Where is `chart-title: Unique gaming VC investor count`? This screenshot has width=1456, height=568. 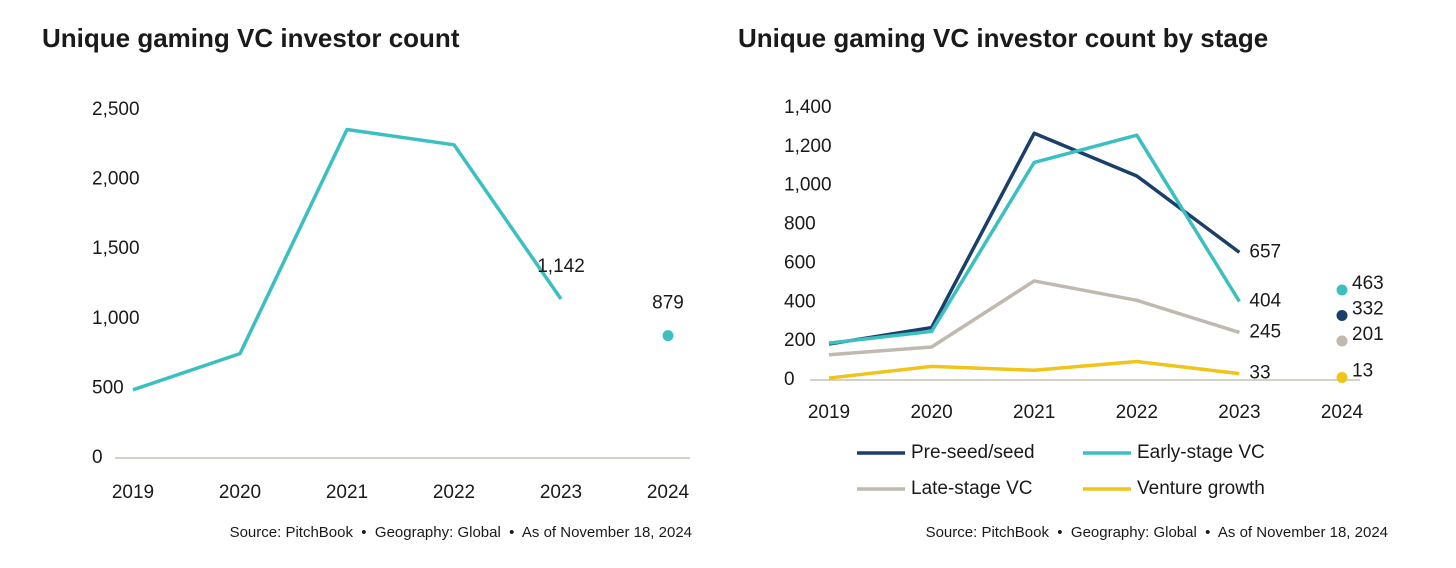 chart-title: Unique gaming VC investor count is located at coordinates (251, 38).